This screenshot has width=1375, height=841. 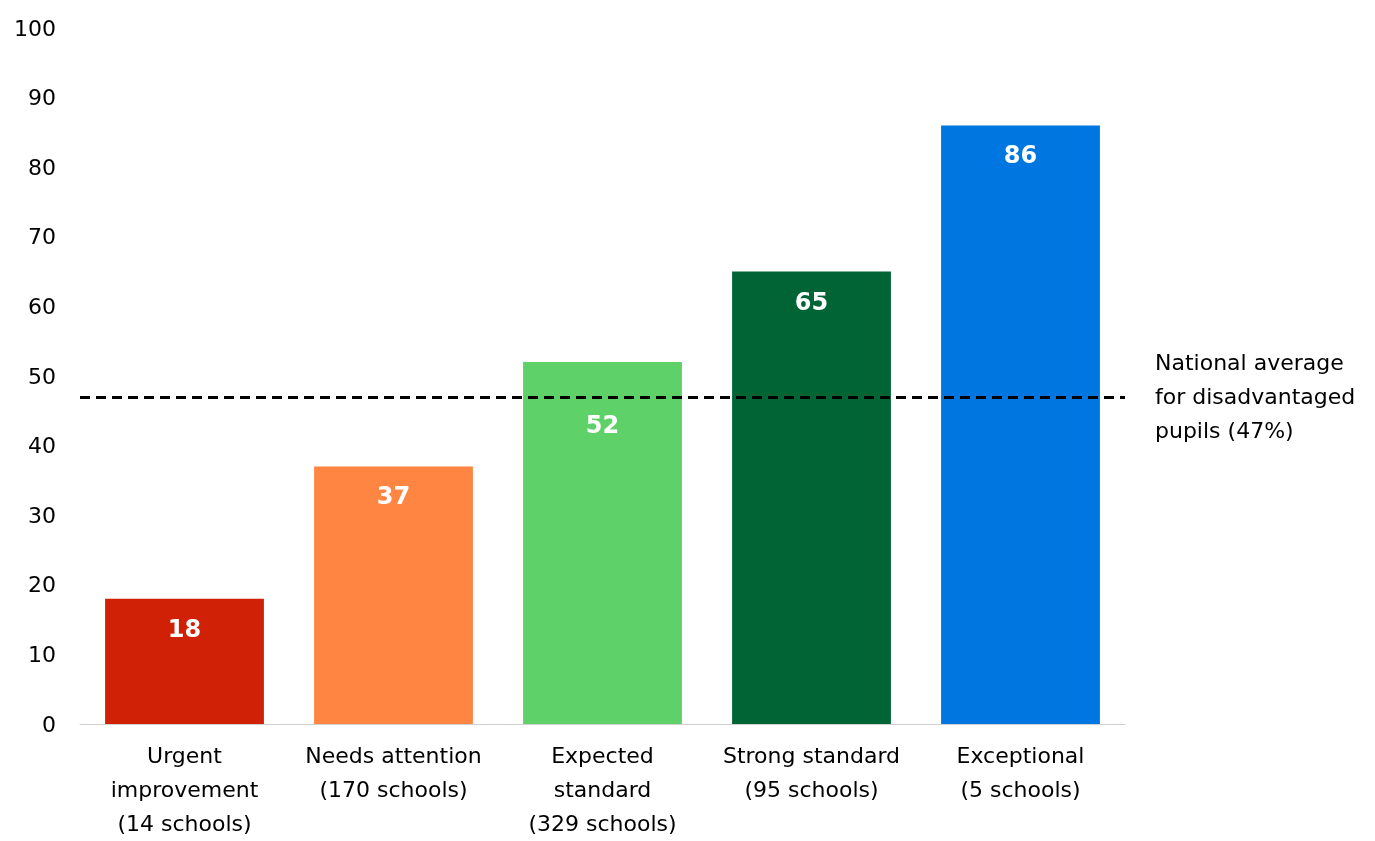 I want to click on y-tick-label: 20, so click(x=42, y=585).